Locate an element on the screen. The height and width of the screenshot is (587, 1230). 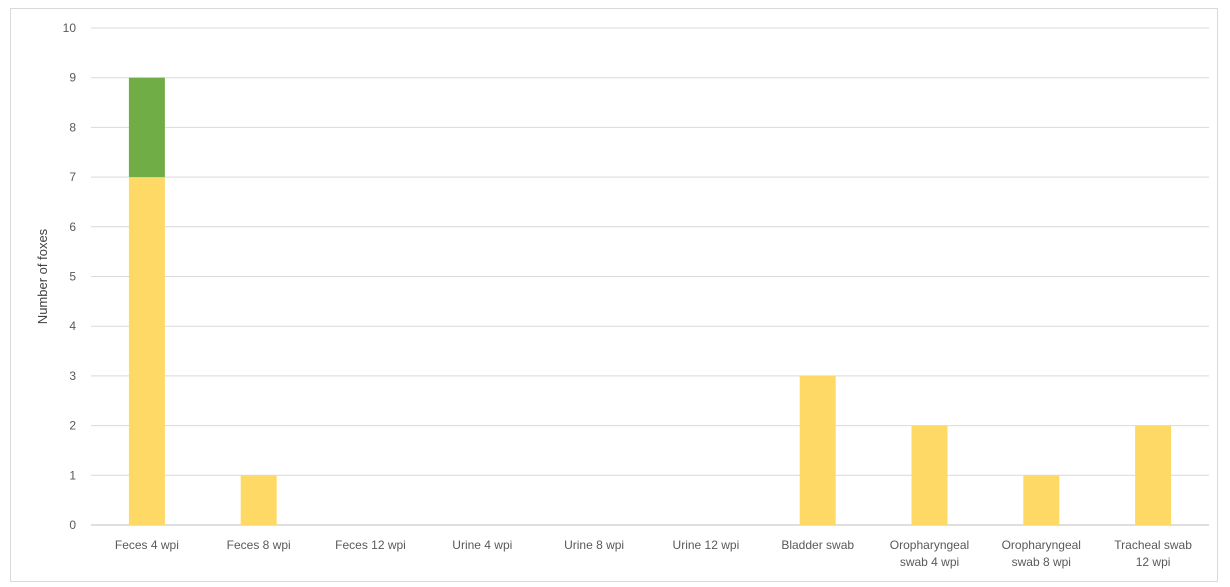
x-tick-label-line: Urine 4 wpi is located at coordinates (482, 545).